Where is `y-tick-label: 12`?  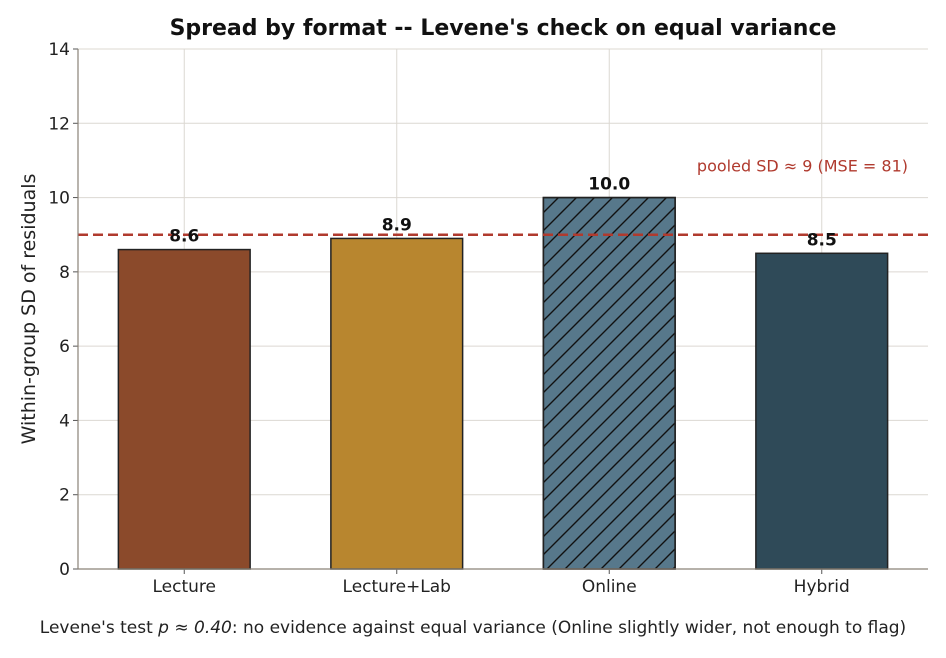 y-tick-label: 12 is located at coordinates (59, 124).